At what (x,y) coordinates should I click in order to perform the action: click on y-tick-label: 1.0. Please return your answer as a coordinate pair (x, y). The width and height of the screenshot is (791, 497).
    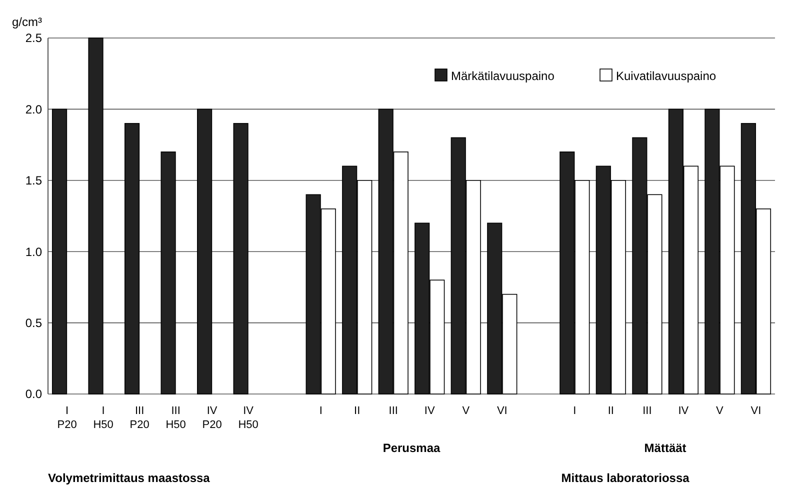
    Looking at the image, I should click on (33, 251).